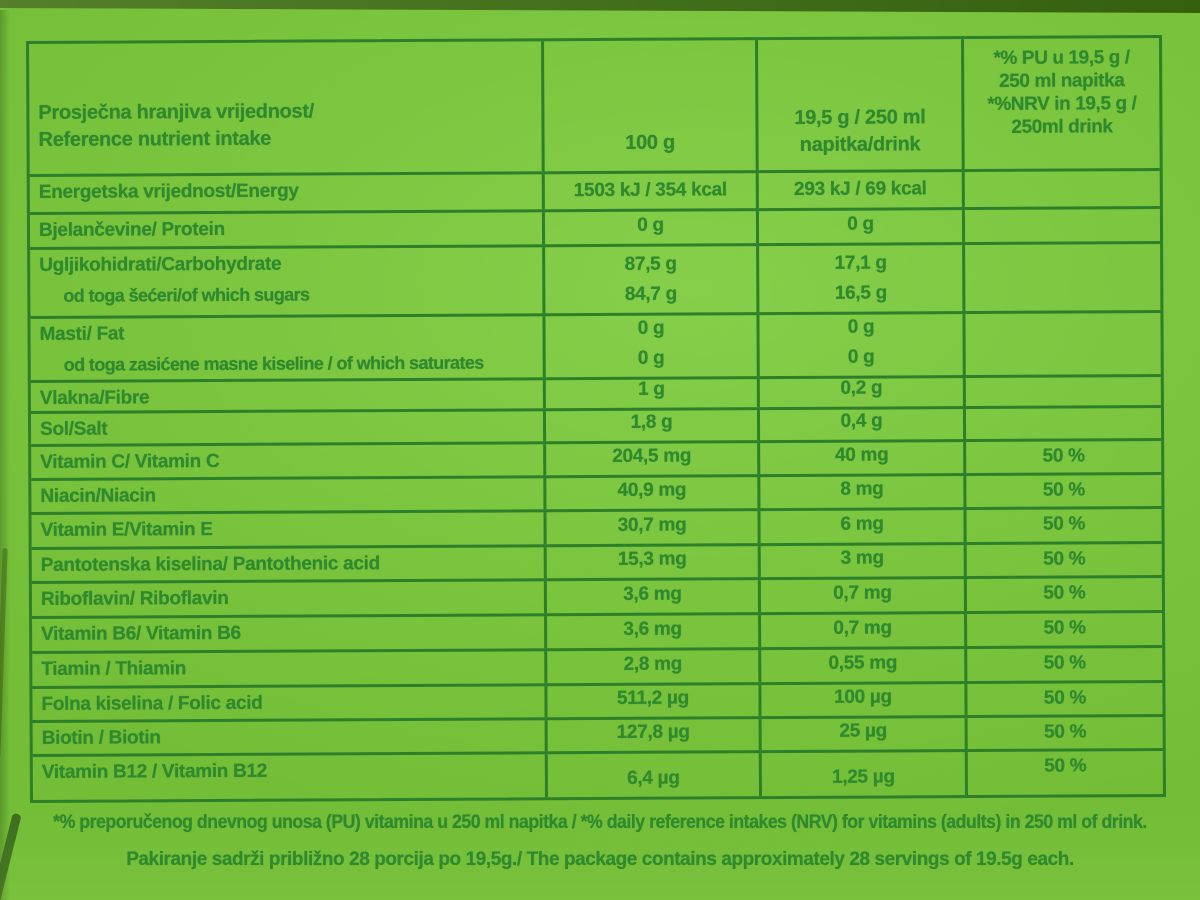 The image size is (1200, 900). Describe the element at coordinates (650, 294) in the screenshot. I see `value-sub-text: 84,7 g` at that location.